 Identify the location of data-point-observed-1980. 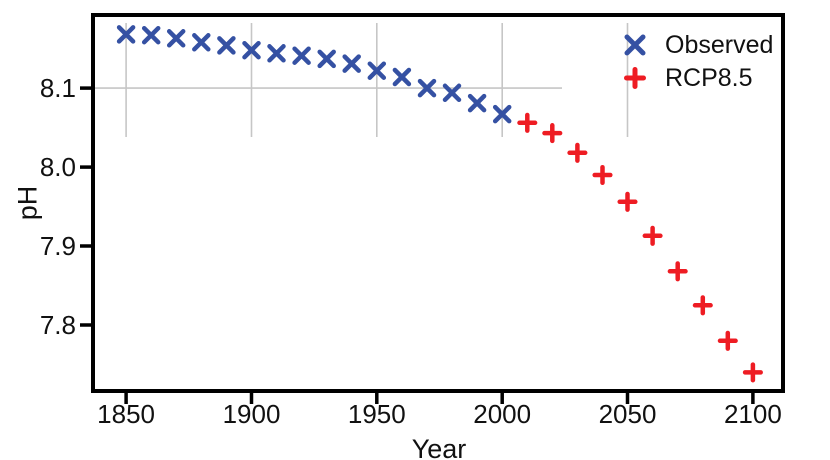
(452, 93).